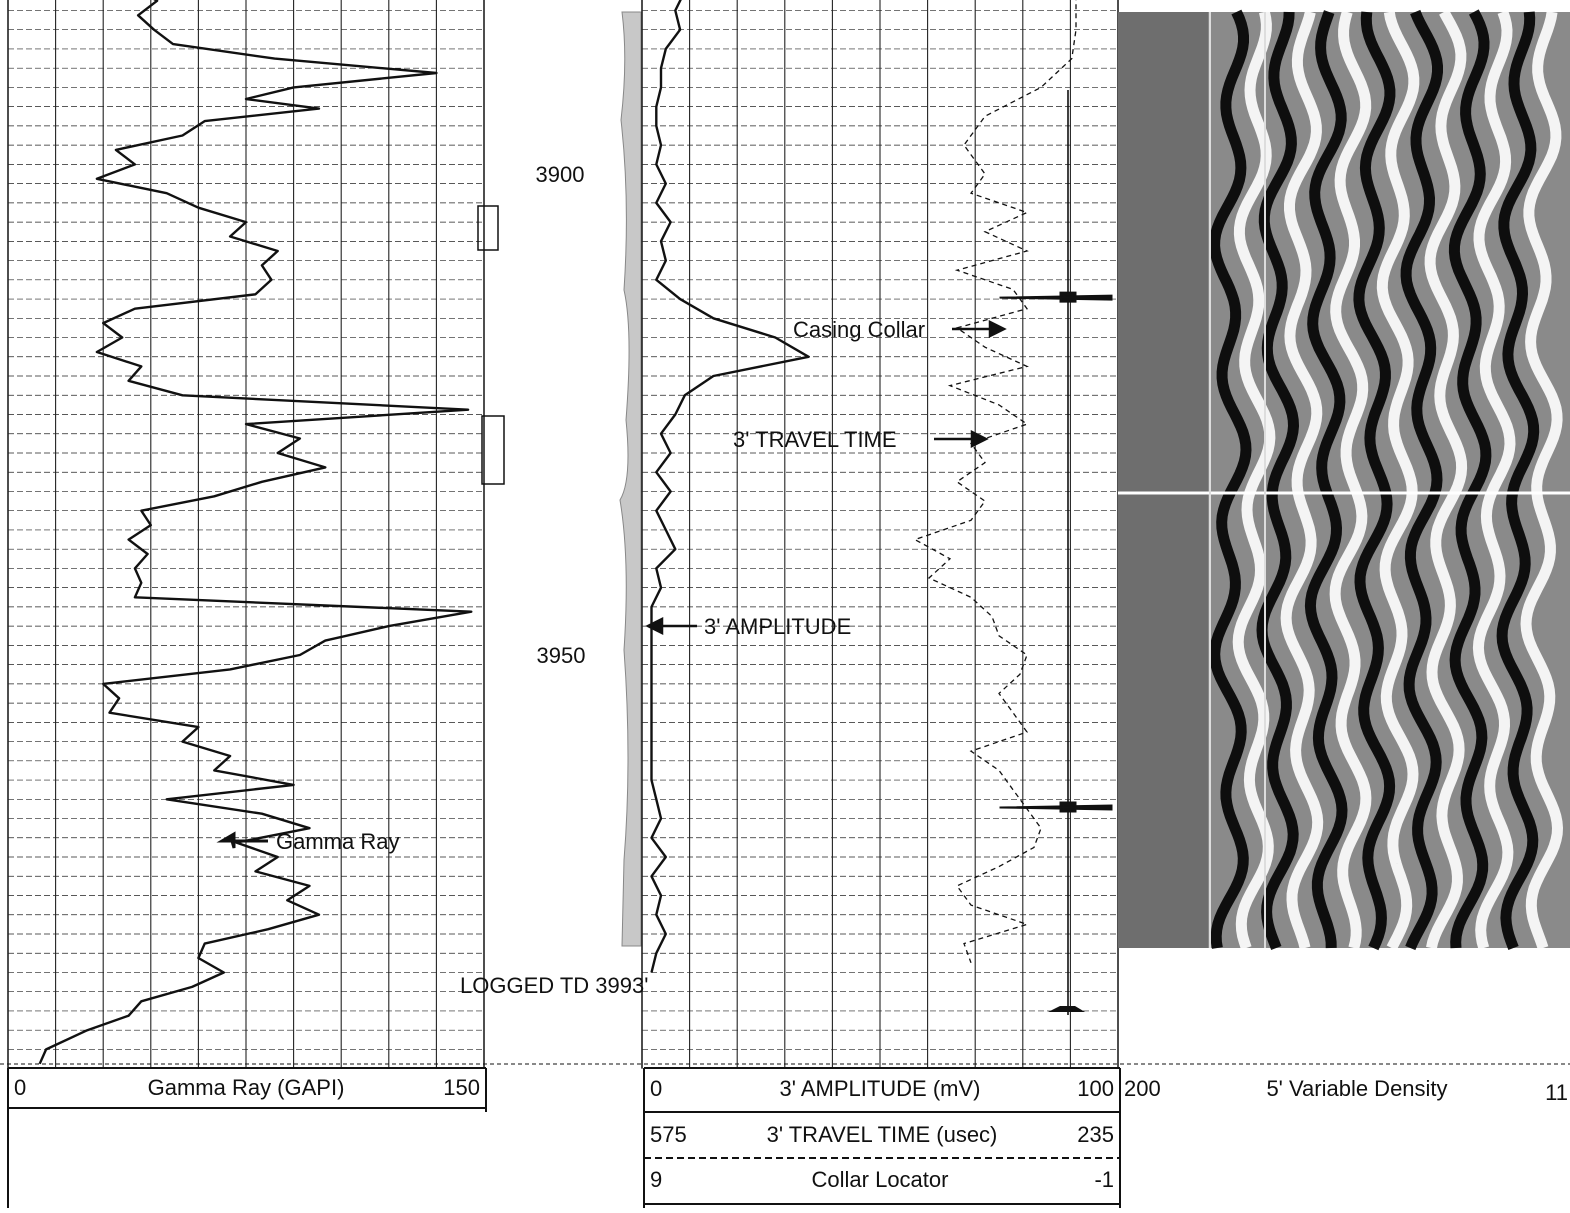 Image resolution: width=1570 pixels, height=1213 pixels. What do you see at coordinates (882, 1134) in the screenshot?
I see `travel-time-header-title: 3' TRAVEL TIME (usec)` at bounding box center [882, 1134].